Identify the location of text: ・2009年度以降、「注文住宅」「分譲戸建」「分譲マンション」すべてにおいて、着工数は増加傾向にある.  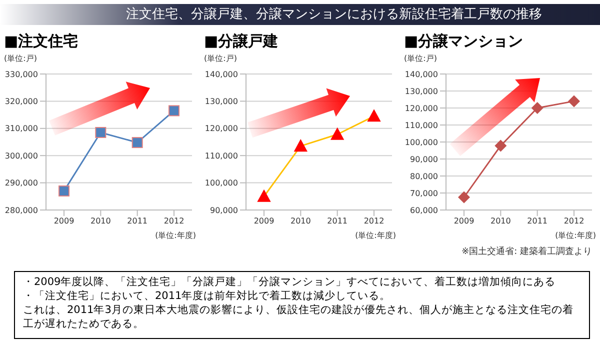
(290, 282).